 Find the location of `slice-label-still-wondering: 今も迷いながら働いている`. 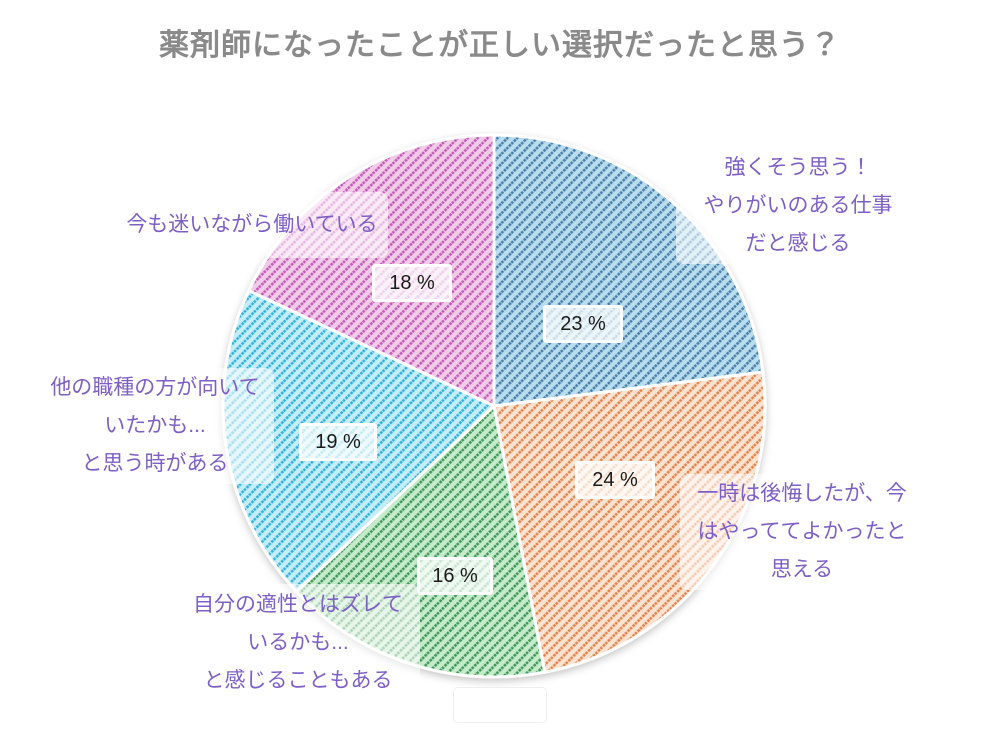

slice-label-still-wondering: 今も迷いながら働いている is located at coordinates (252, 225).